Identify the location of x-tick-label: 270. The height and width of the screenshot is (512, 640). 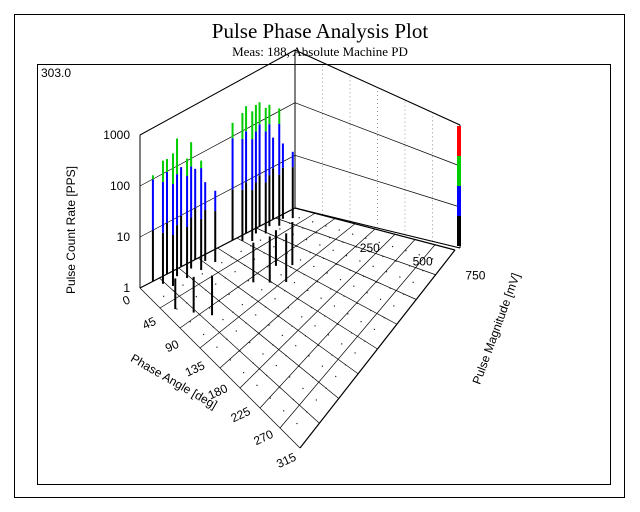
(263, 437).